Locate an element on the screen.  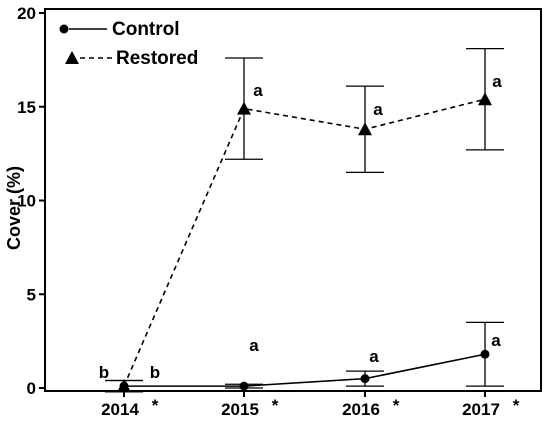
legend-label-control: Control is located at coordinates (146, 29).